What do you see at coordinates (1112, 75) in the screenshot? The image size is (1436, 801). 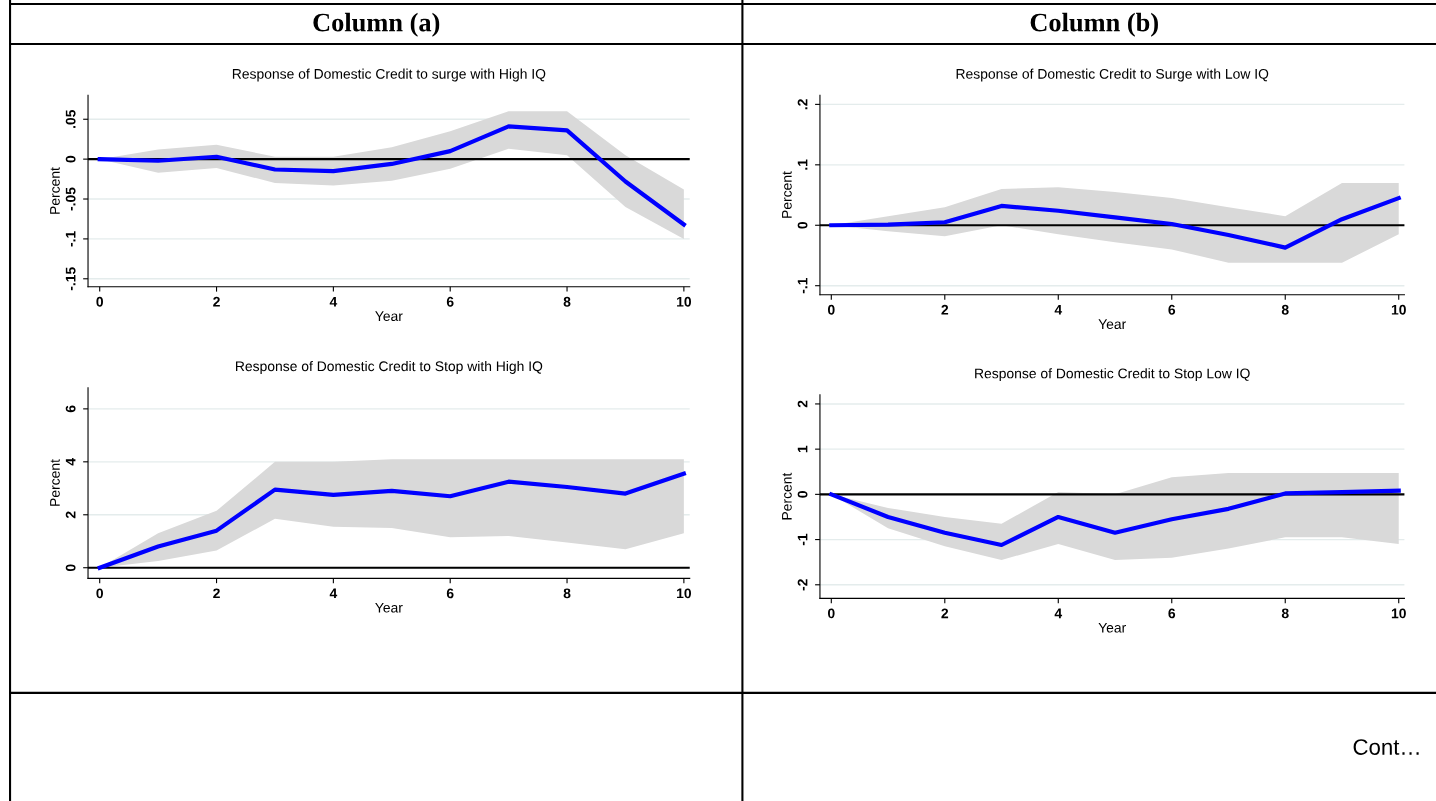 I see `chart-title: Response of Domestic Credit to Surge with Low IQ` at bounding box center [1112, 75].